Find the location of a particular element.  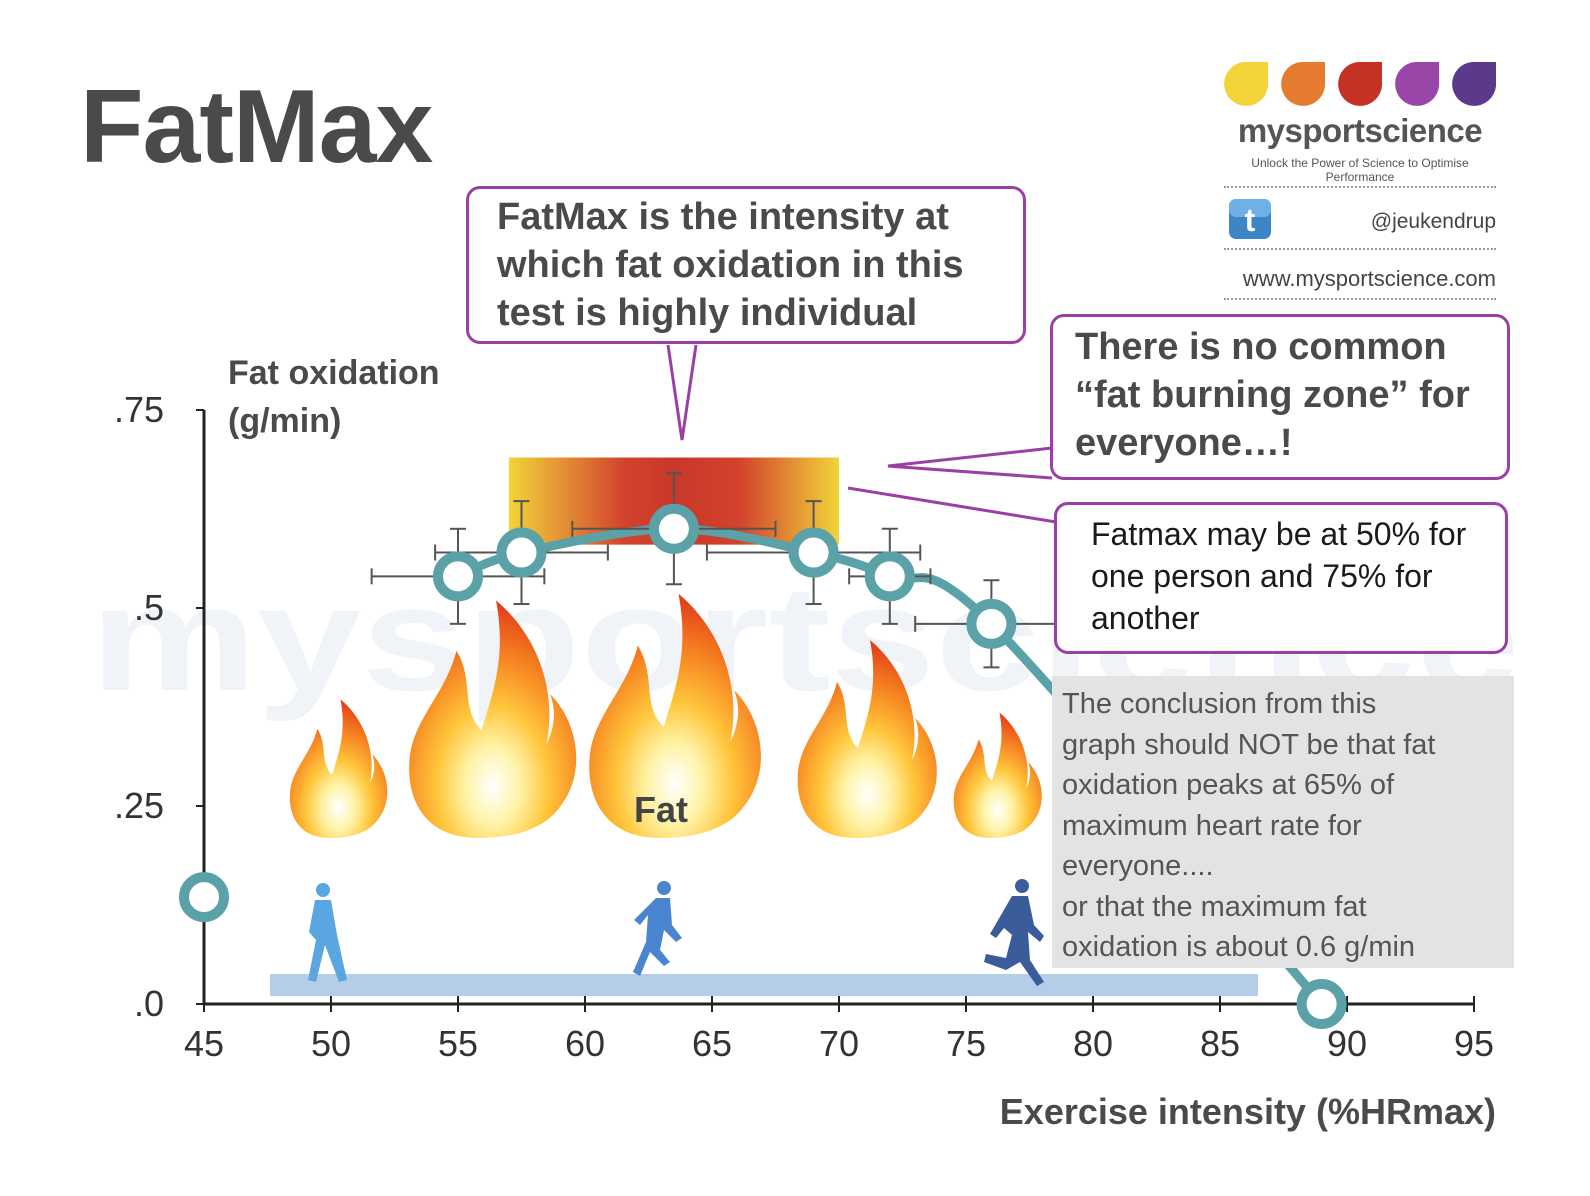

y-tick-label: .0 is located at coordinates (149, 1003).